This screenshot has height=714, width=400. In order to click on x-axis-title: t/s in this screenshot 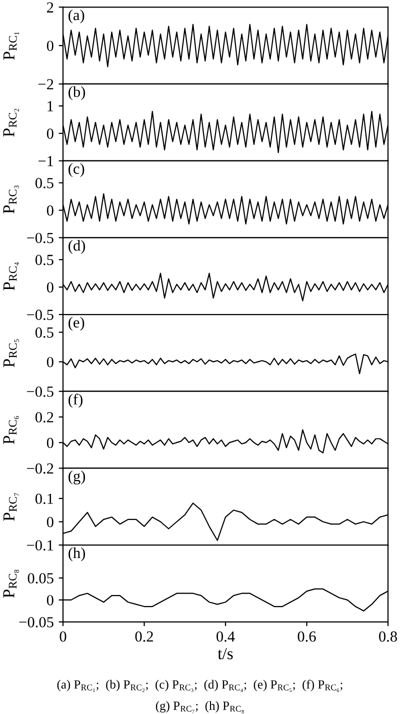, I will do `click(225, 654)`.